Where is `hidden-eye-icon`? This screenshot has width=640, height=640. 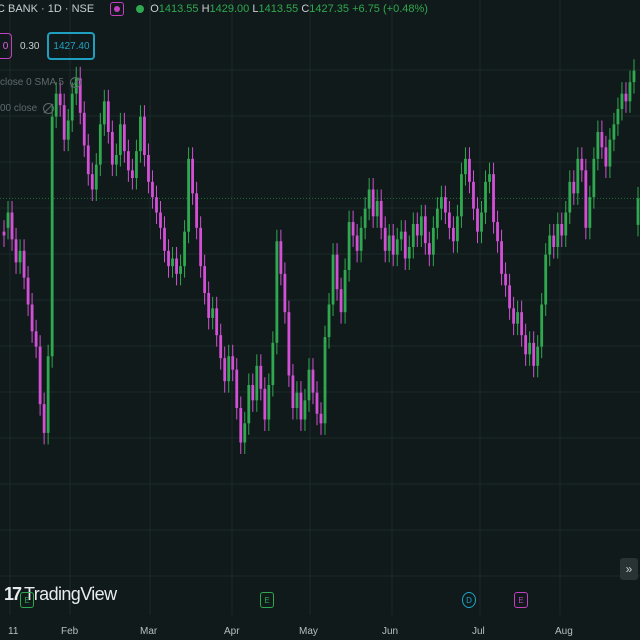 hidden-eye-icon is located at coordinates (75, 82).